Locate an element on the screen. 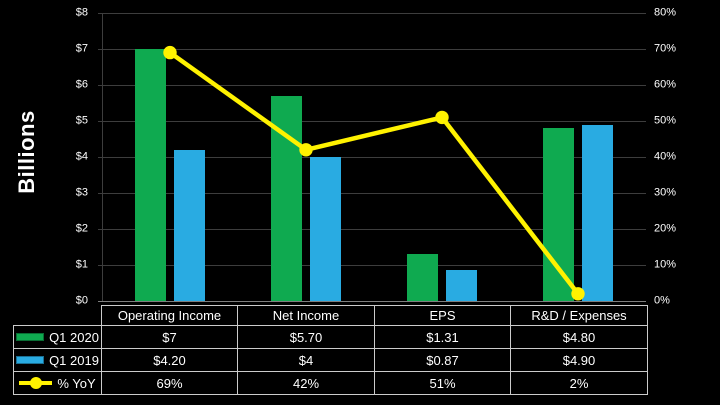 This screenshot has height=405, width=720. table-corner-blank is located at coordinates (58, 316).